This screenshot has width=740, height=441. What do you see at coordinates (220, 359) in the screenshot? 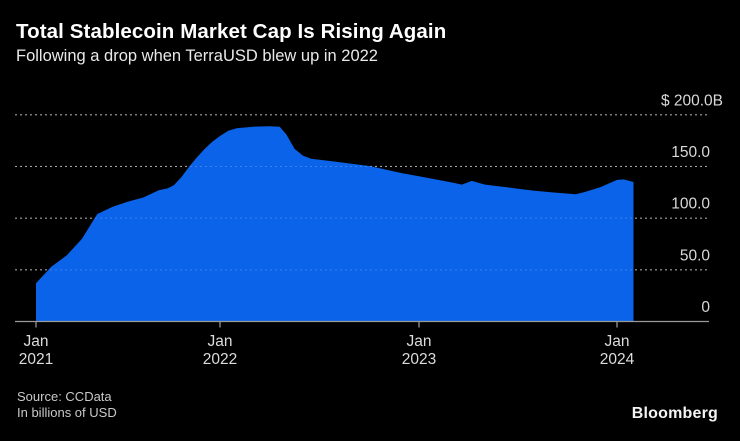
I see `x-axis-tick-label-year: 2022` at bounding box center [220, 359].